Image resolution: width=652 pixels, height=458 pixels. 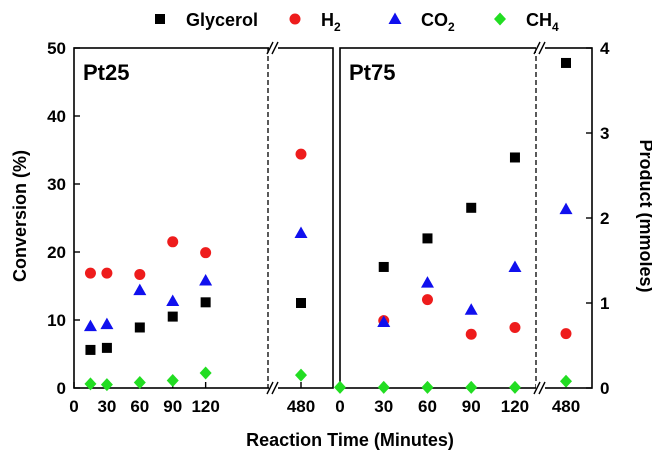 I want to click on y-left-tick-label: 10, so click(x=56, y=320).